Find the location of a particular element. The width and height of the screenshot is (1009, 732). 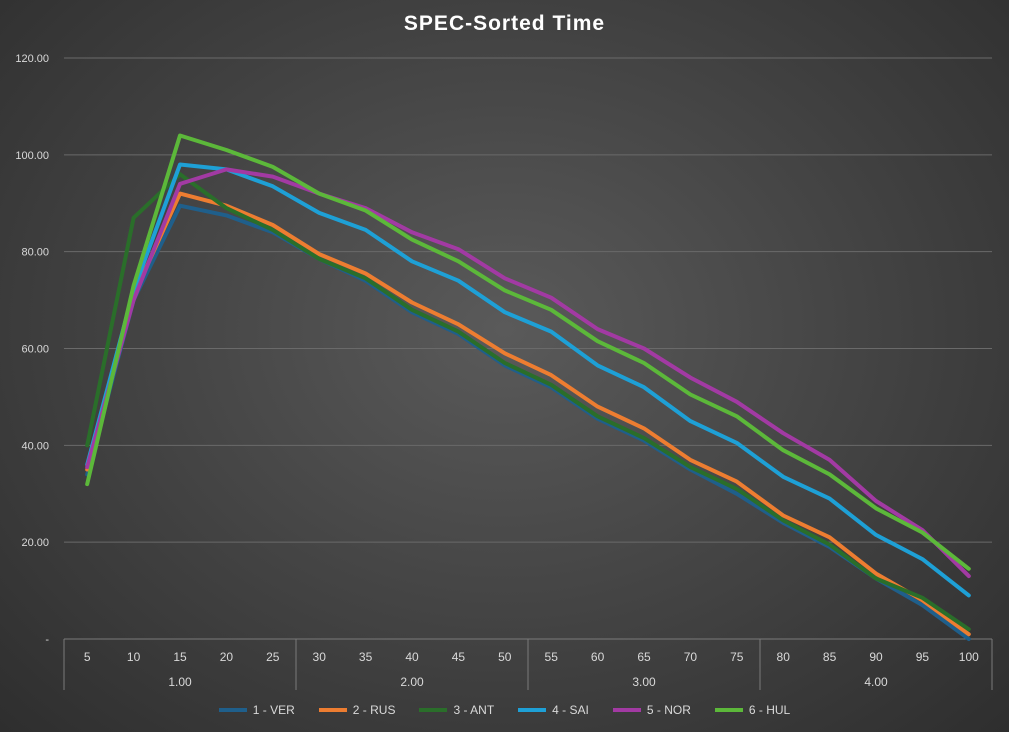

x-tick-label: 90 is located at coordinates (876, 657).